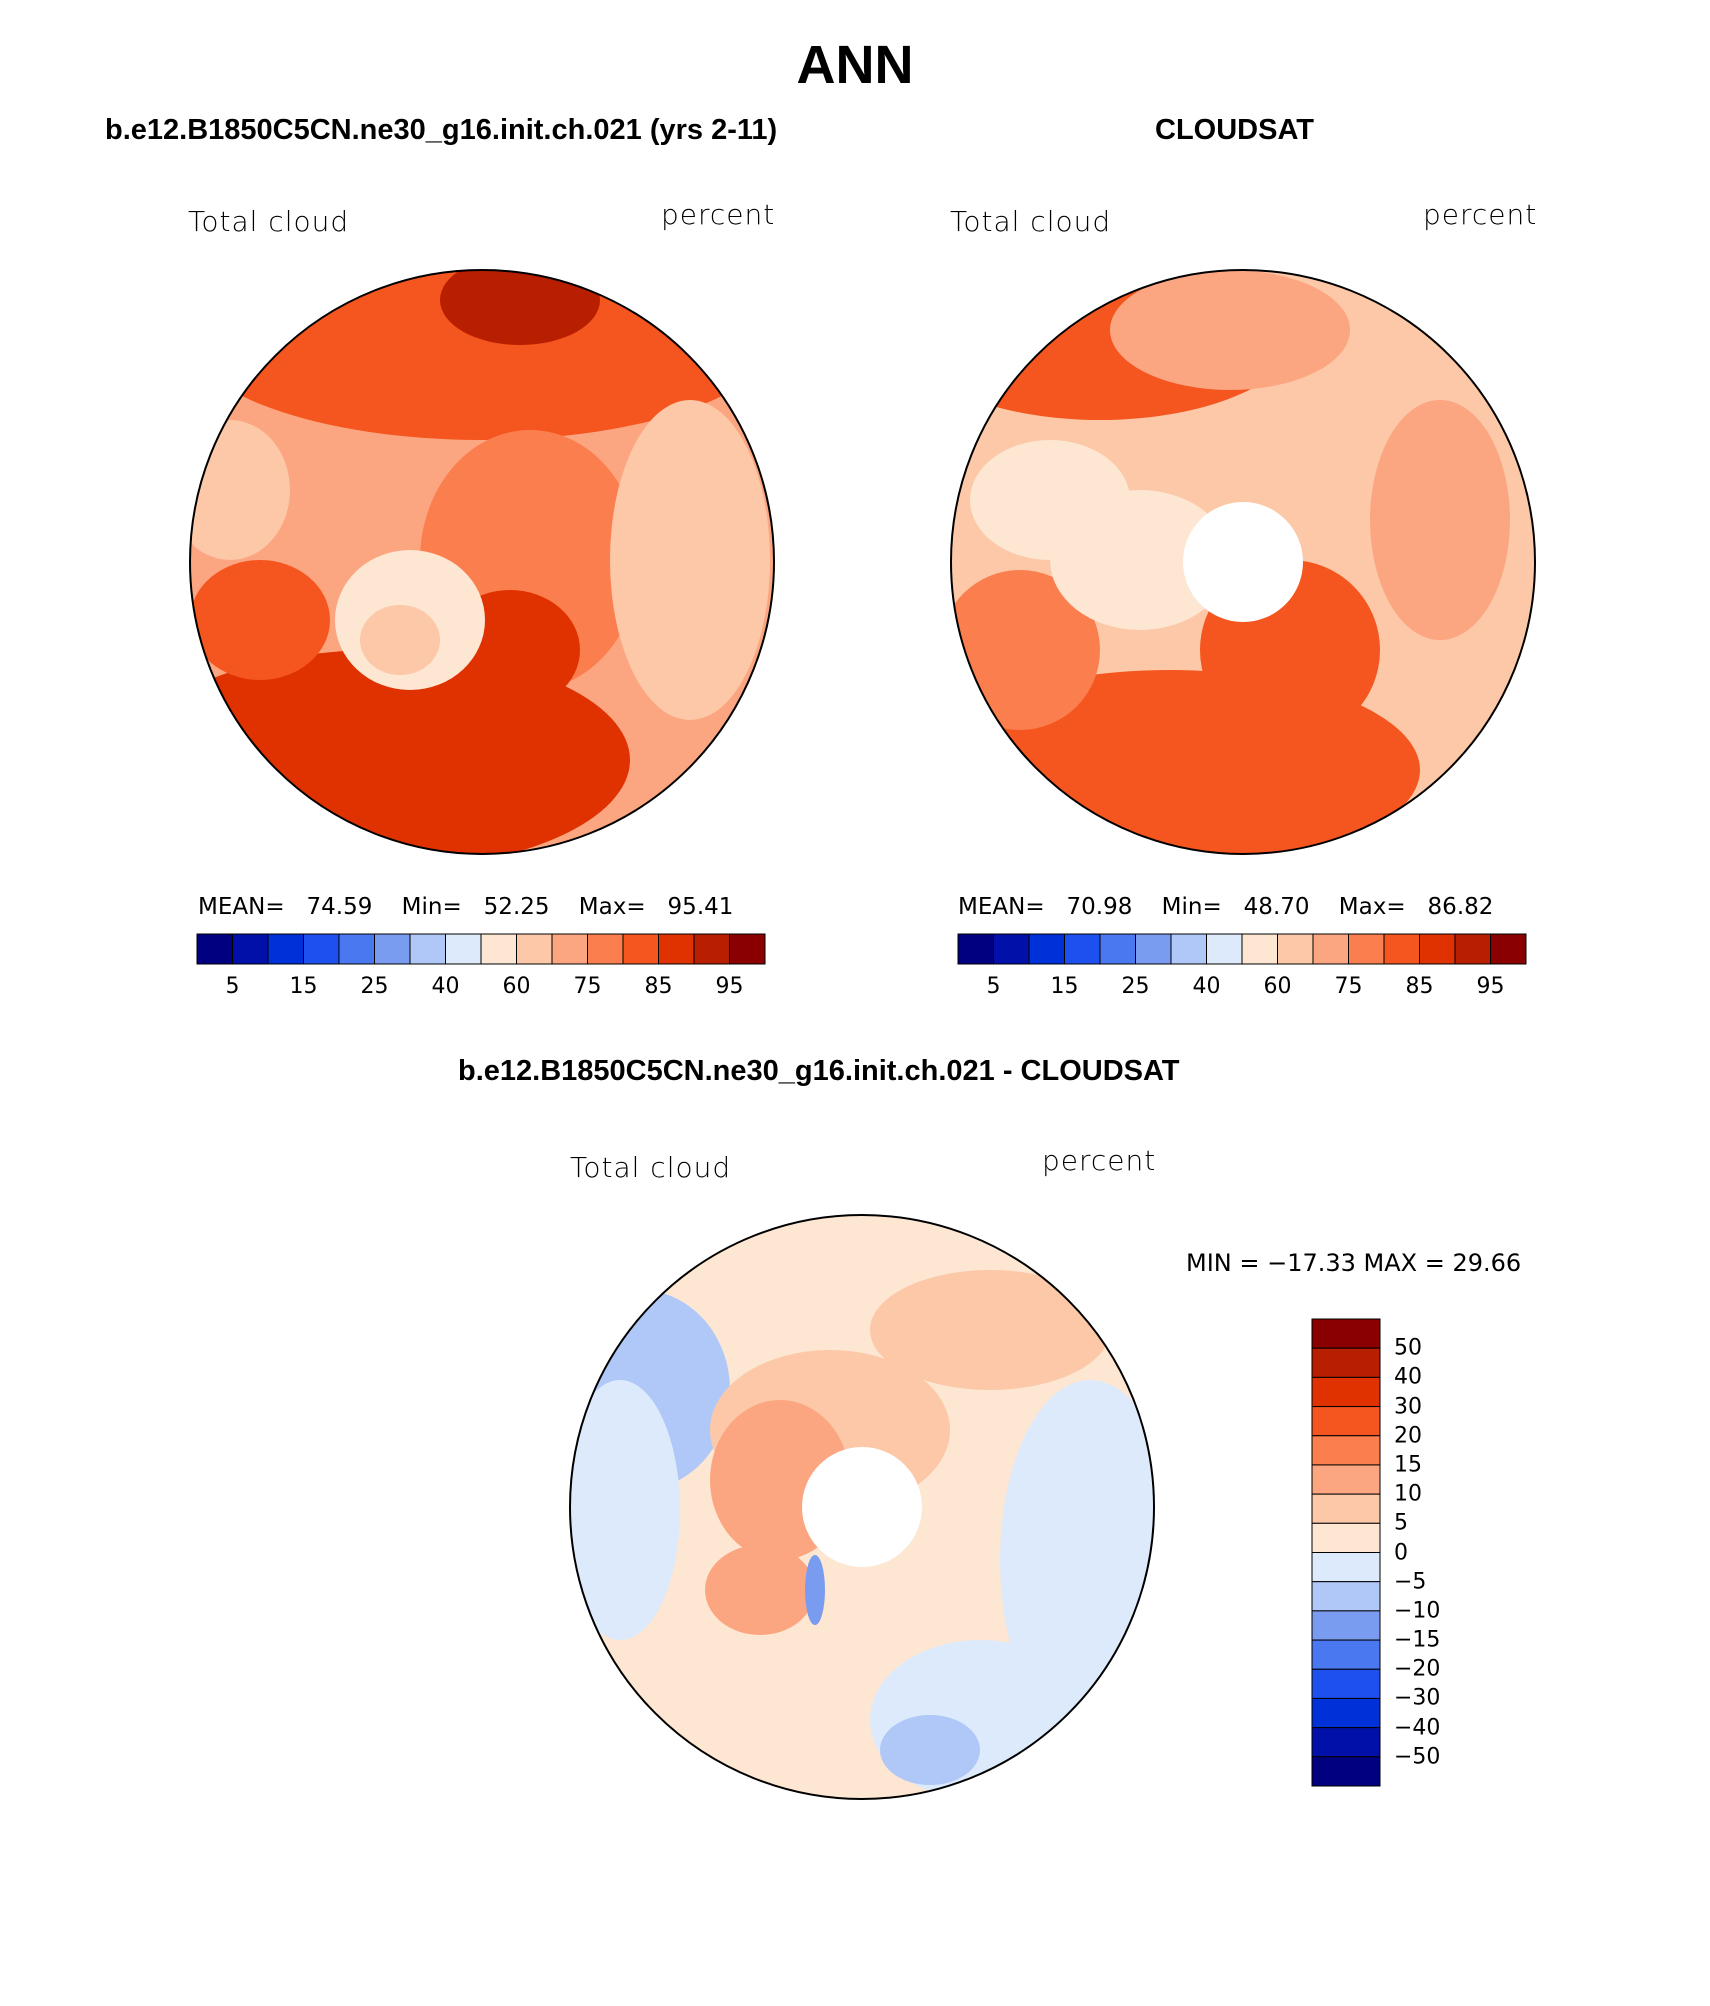 This screenshot has width=1710, height=2006. Describe the element at coordinates (339, 907) in the screenshot. I see `model-mean-value: 74.59` at that location.